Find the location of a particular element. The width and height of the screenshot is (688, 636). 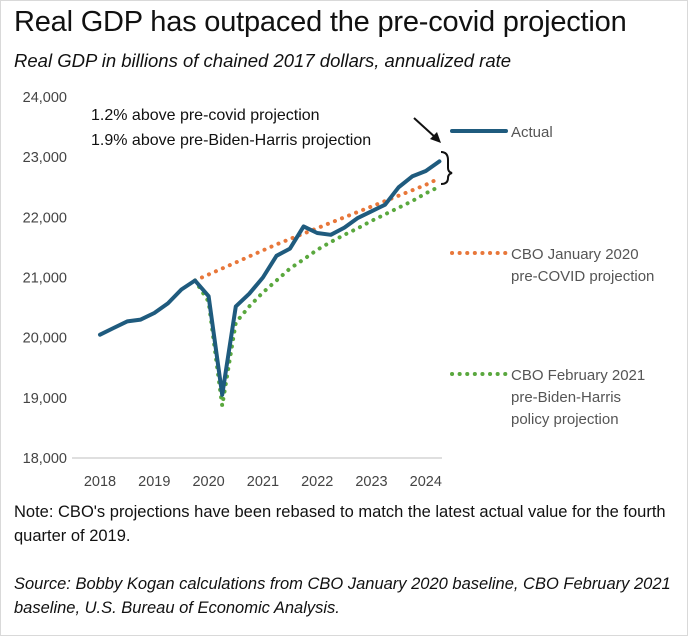

x-tick-label: 2021 is located at coordinates (263, 482).